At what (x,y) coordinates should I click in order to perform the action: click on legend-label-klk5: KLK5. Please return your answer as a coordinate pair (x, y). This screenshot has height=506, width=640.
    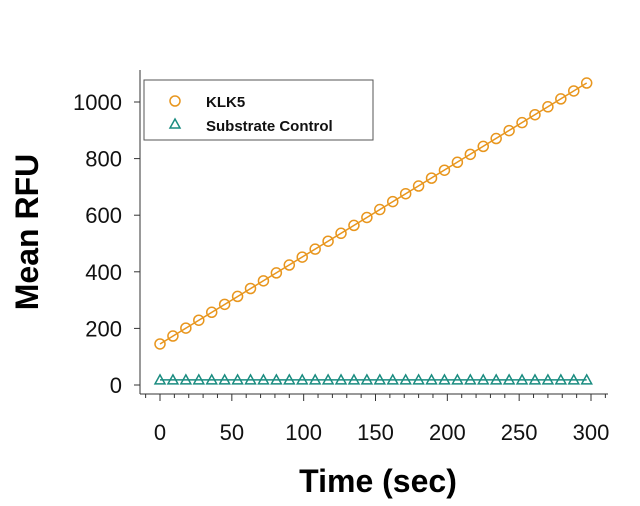
    Looking at the image, I should click on (225, 102).